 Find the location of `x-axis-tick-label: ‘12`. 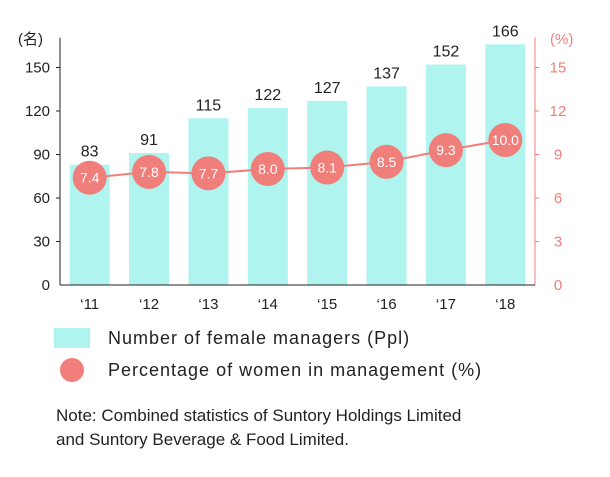

x-axis-tick-label: ‘12 is located at coordinates (149, 304).